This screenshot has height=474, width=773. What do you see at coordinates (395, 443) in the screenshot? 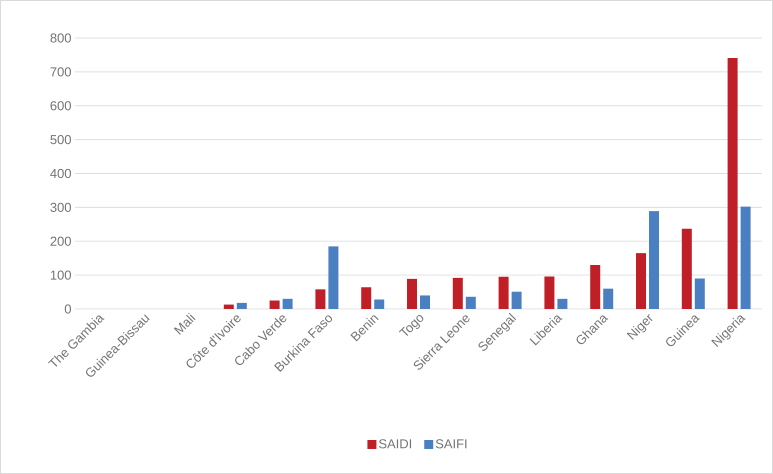
I see `legend-label: SAIDI` at bounding box center [395, 443].